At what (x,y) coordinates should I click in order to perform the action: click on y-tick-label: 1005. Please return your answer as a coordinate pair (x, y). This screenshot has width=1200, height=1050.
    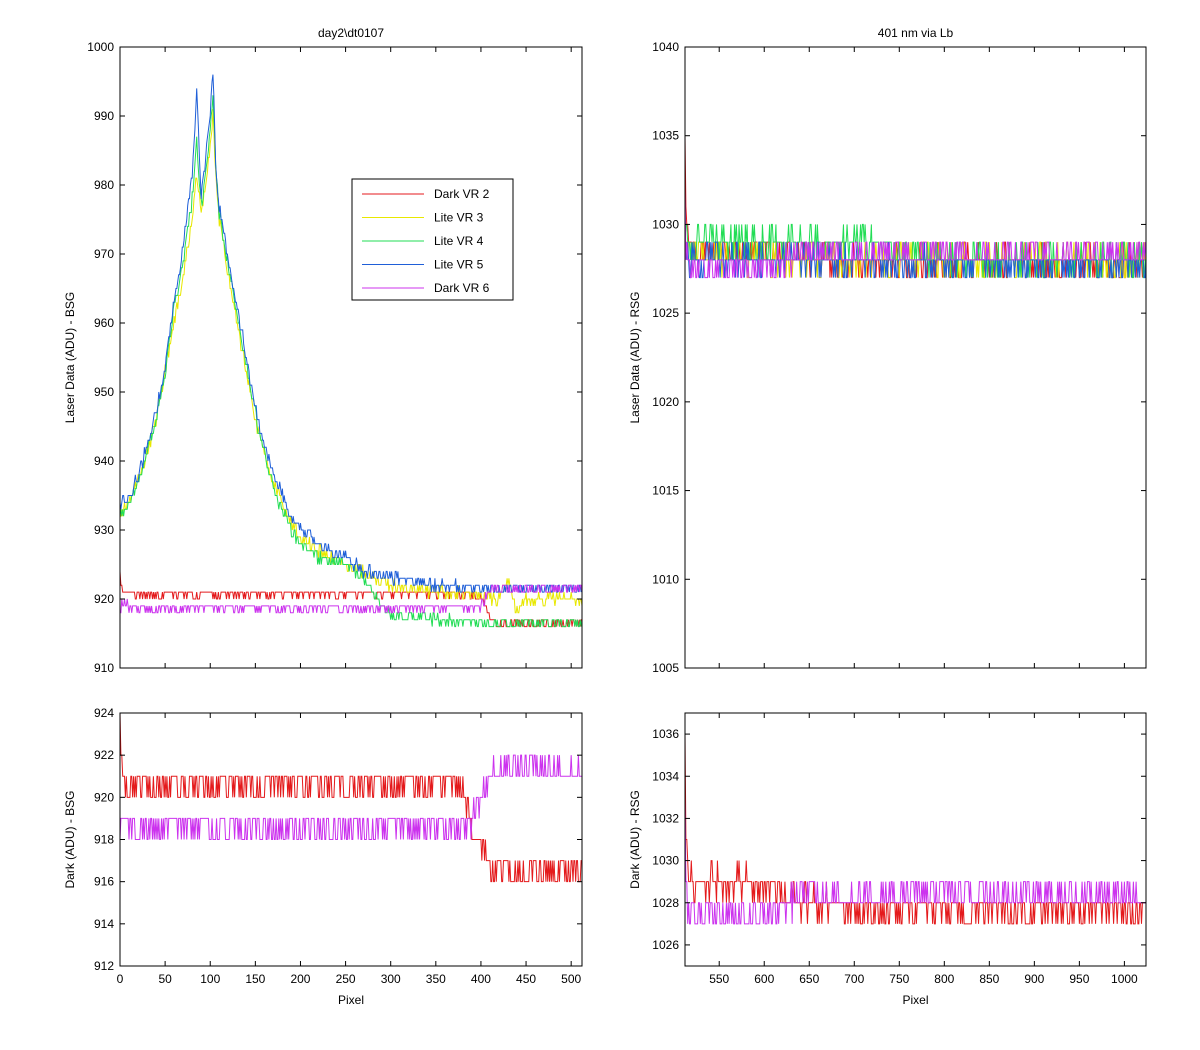
    Looking at the image, I should click on (665, 668).